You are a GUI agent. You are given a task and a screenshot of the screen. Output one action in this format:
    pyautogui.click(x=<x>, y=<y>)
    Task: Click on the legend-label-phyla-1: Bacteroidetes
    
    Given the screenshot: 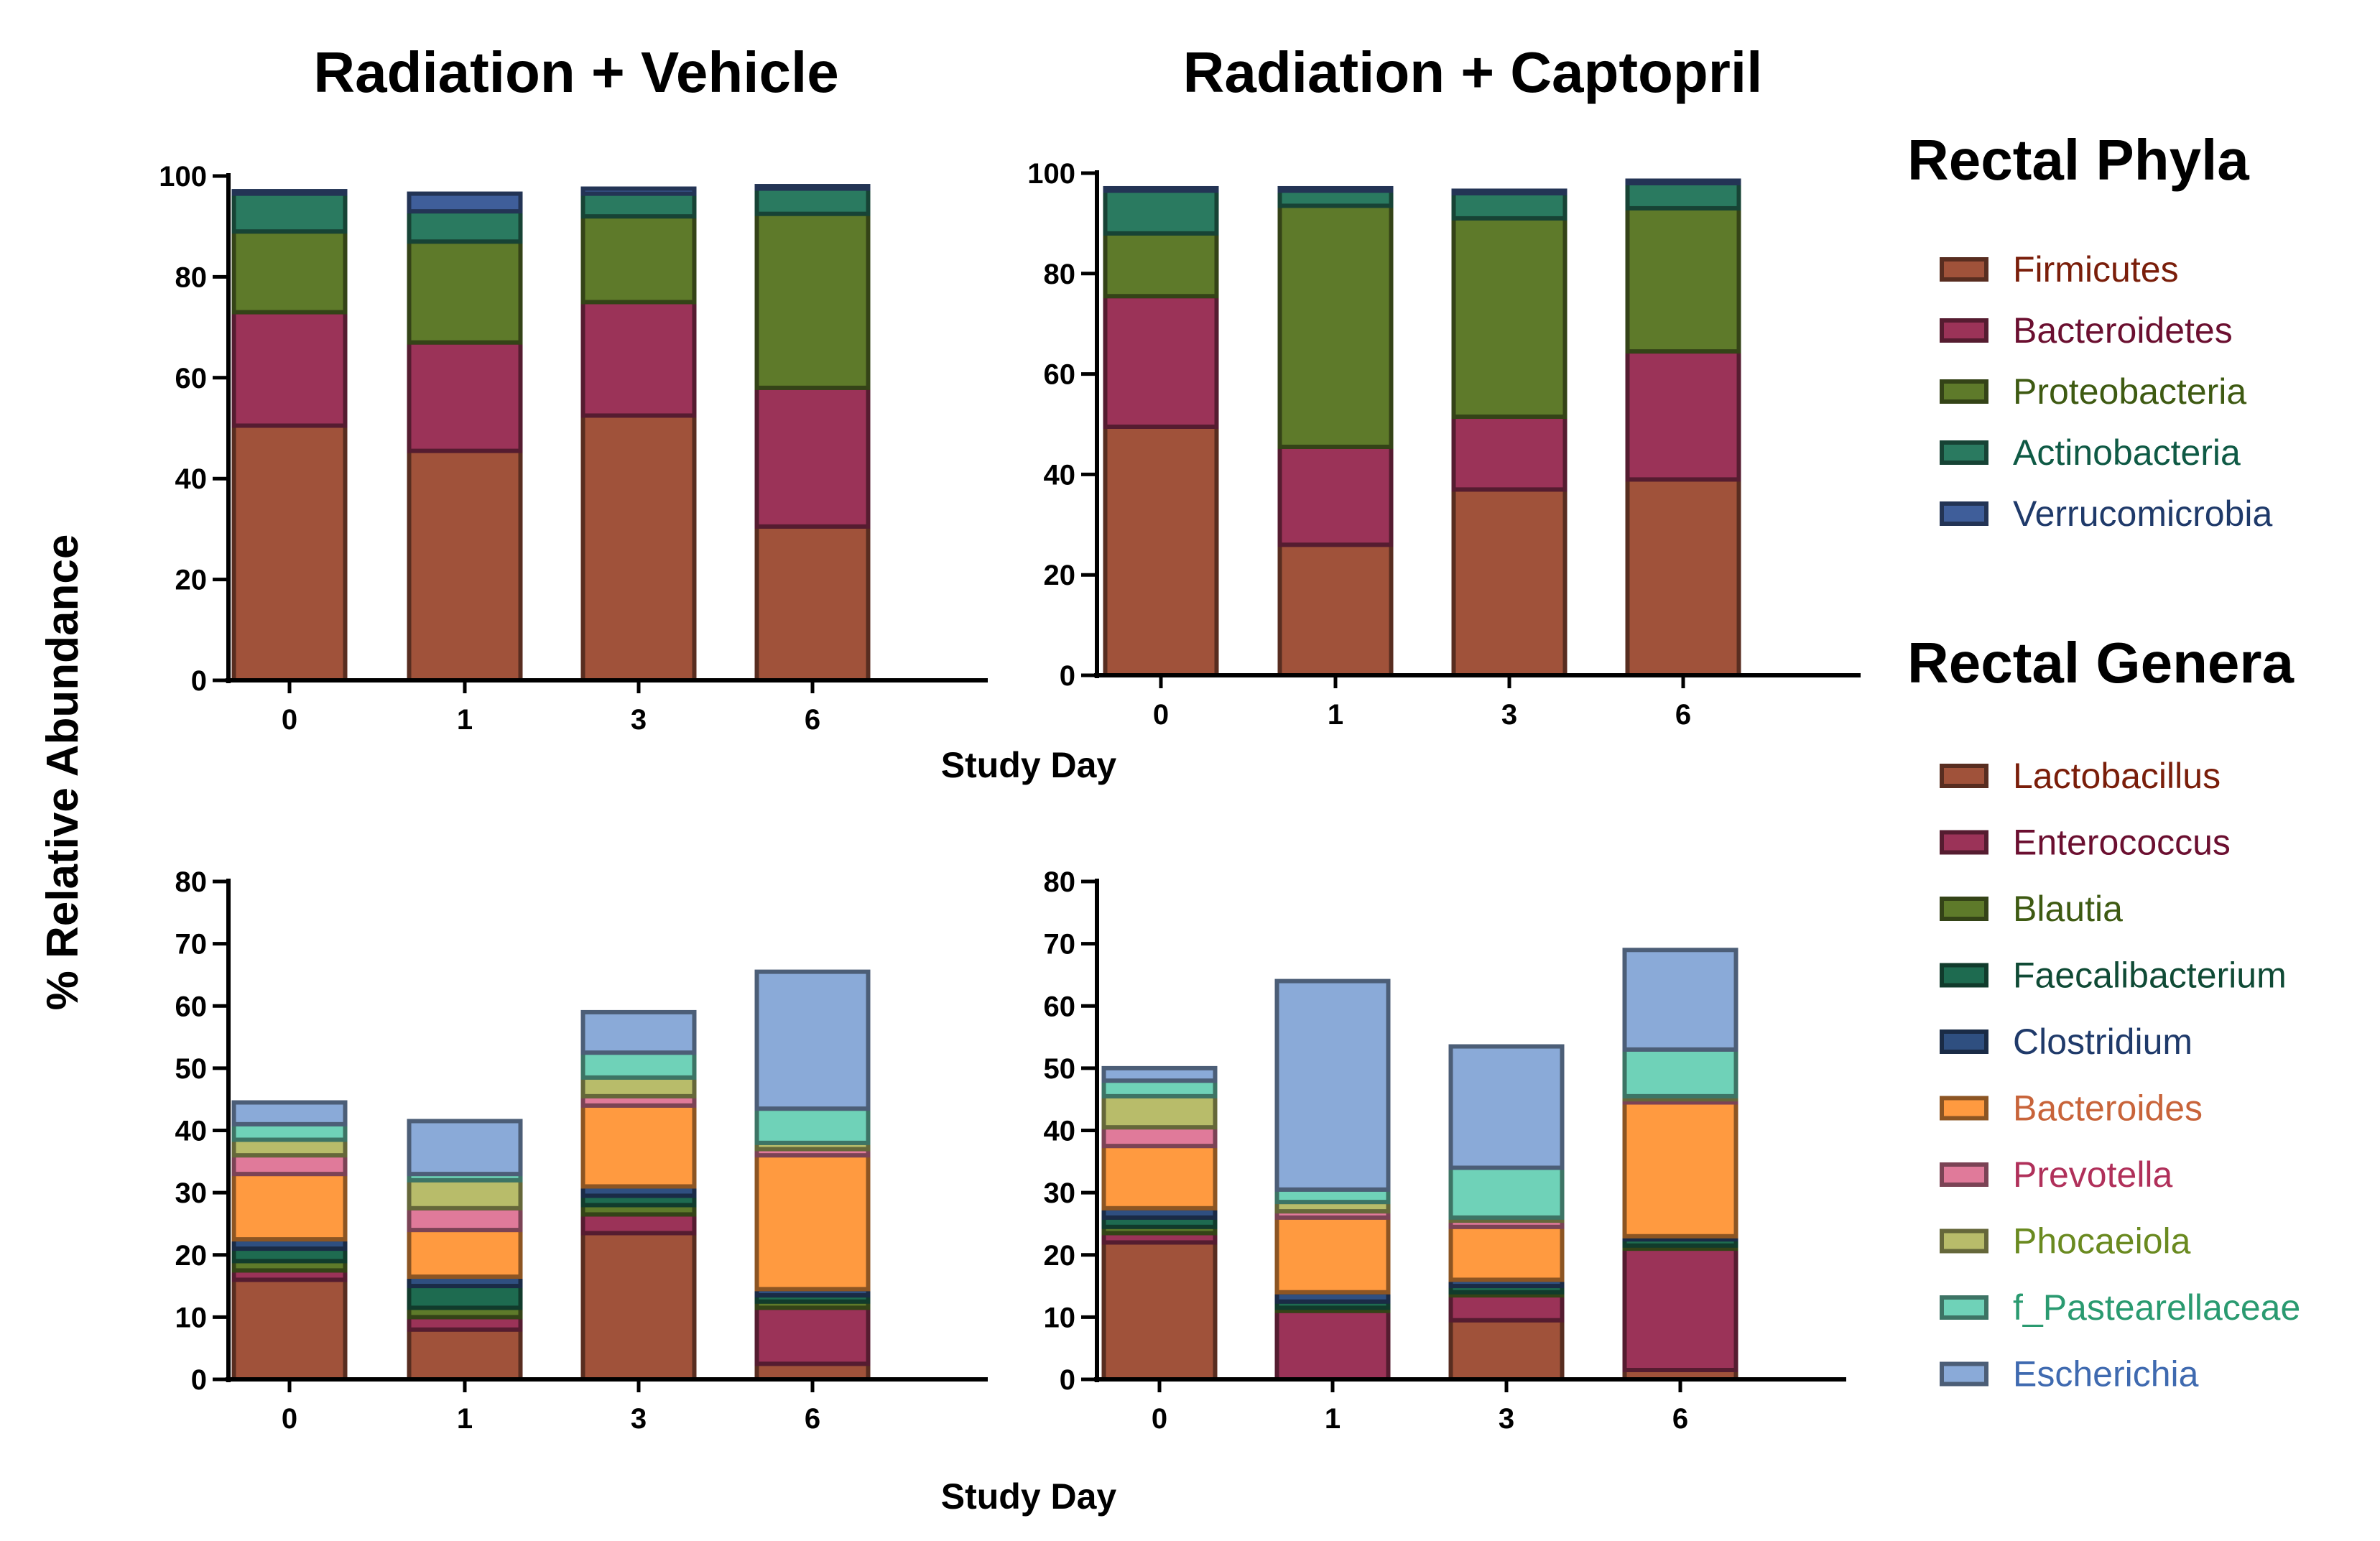 What is the action you would take?
    pyautogui.click(x=2123, y=330)
    